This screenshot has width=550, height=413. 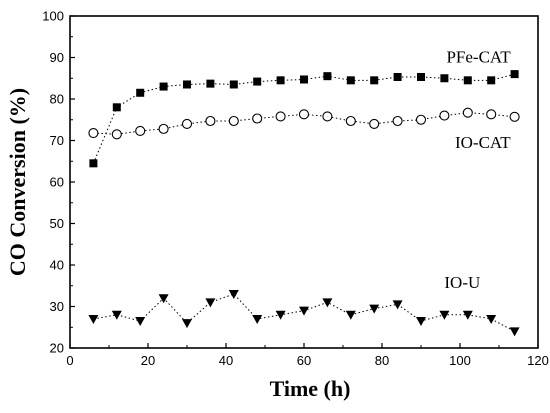 What do you see at coordinates (57, 306) in the screenshot?
I see `y-tick-label: 30` at bounding box center [57, 306].